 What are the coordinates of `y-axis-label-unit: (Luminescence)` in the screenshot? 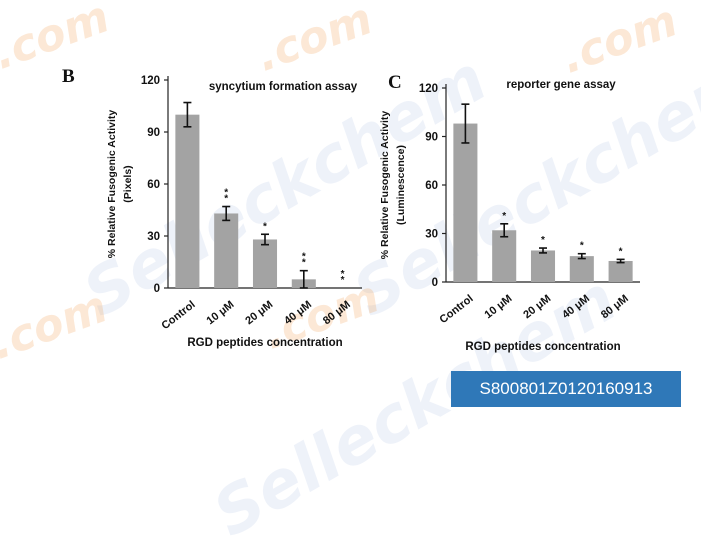 It's located at (401, 185).